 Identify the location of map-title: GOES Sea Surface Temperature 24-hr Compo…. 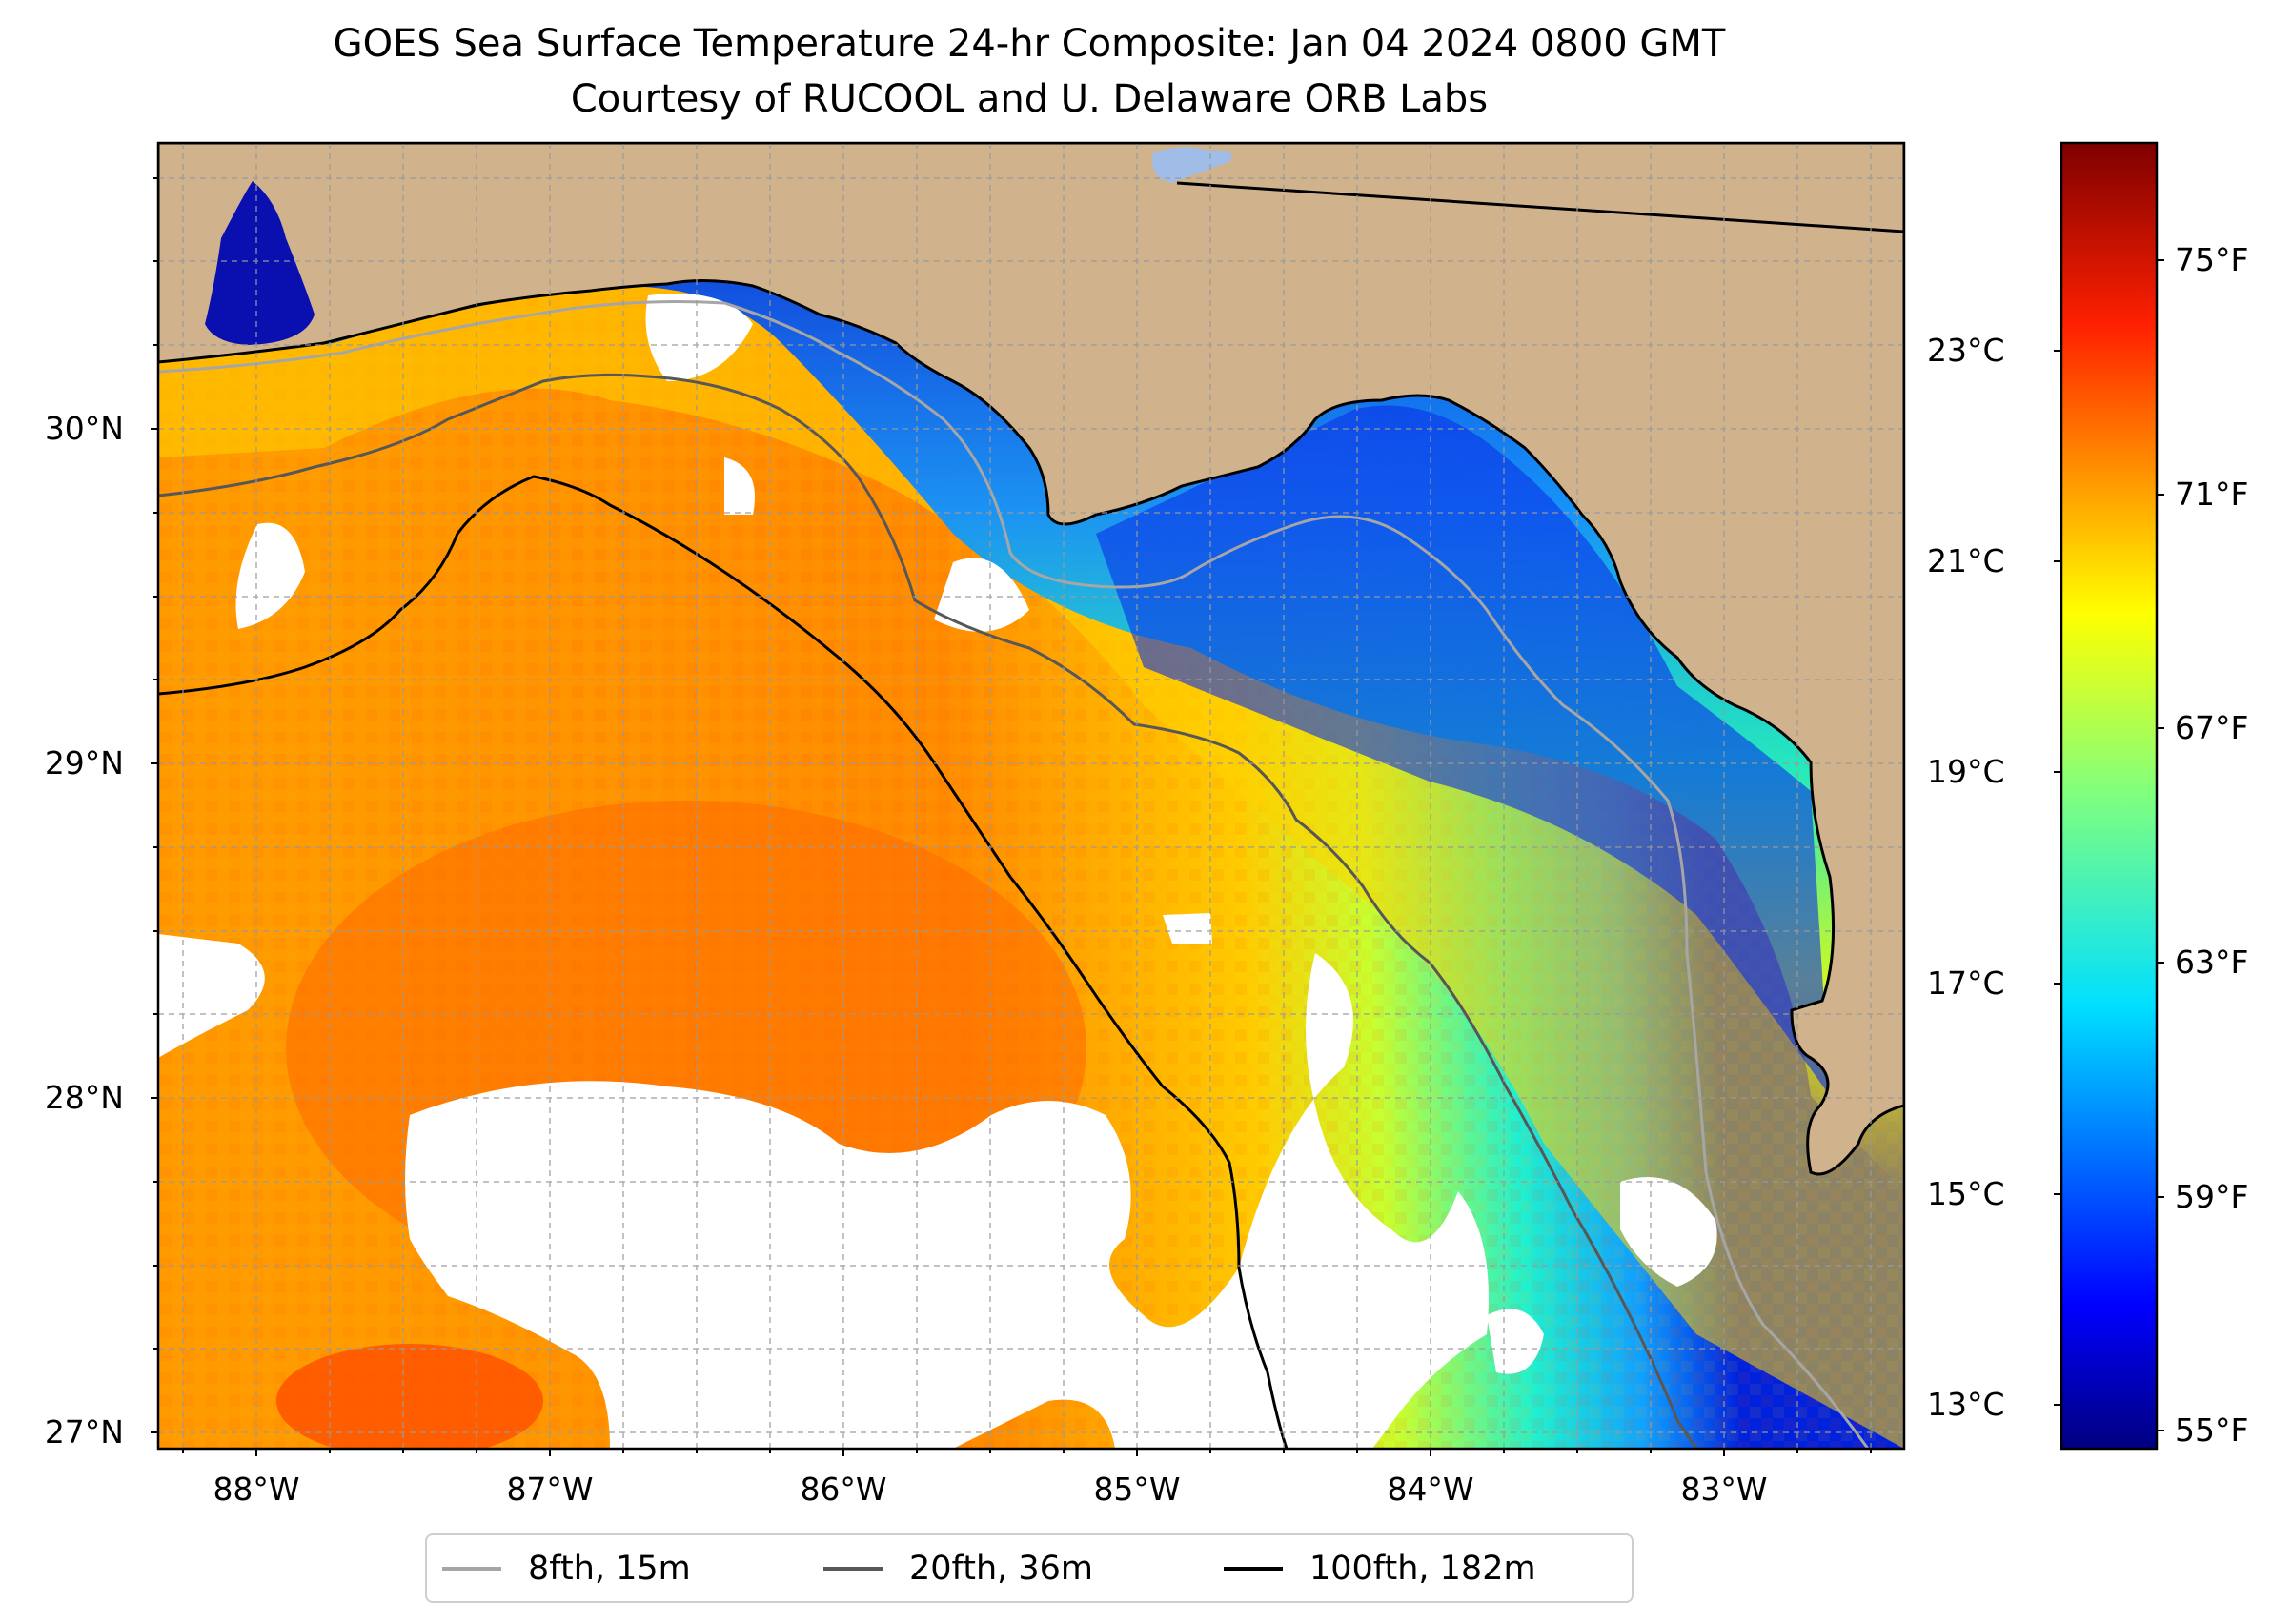
(1030, 44).